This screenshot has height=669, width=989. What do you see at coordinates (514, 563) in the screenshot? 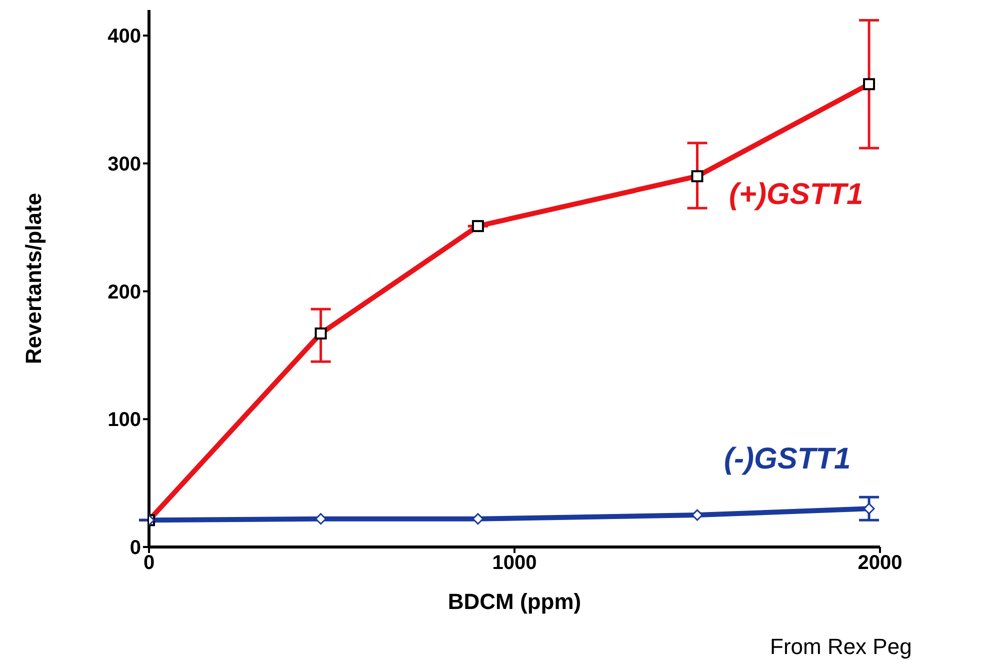
I see `x-tick-label: 1000` at bounding box center [514, 563].